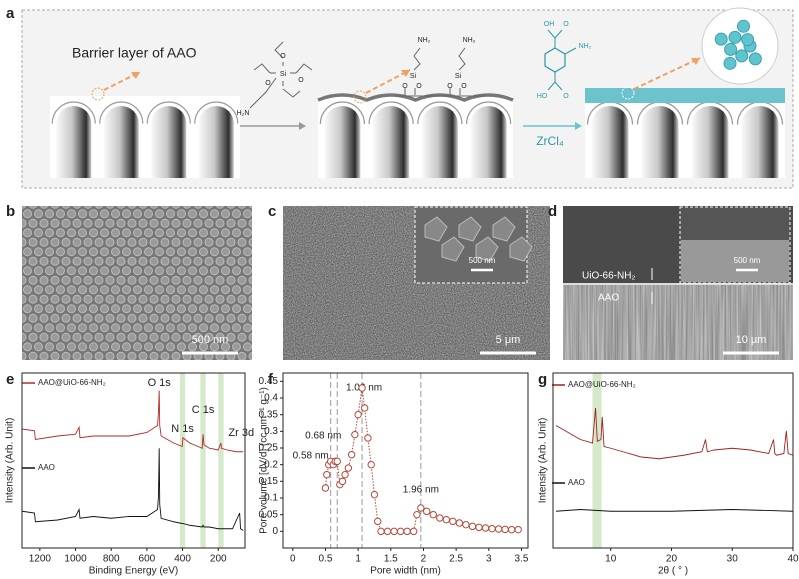 Image resolution: width=799 pixels, height=579 pixels. What do you see at coordinates (271, 464) in the screenshot?
I see `y-tick-label: 0.2` at bounding box center [271, 464].